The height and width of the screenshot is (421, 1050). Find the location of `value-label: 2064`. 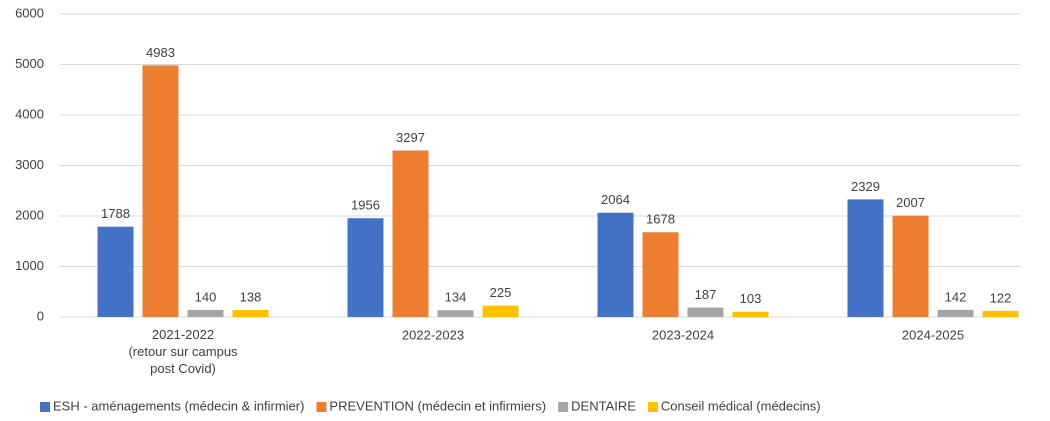

value-label: 2064 is located at coordinates (615, 199).